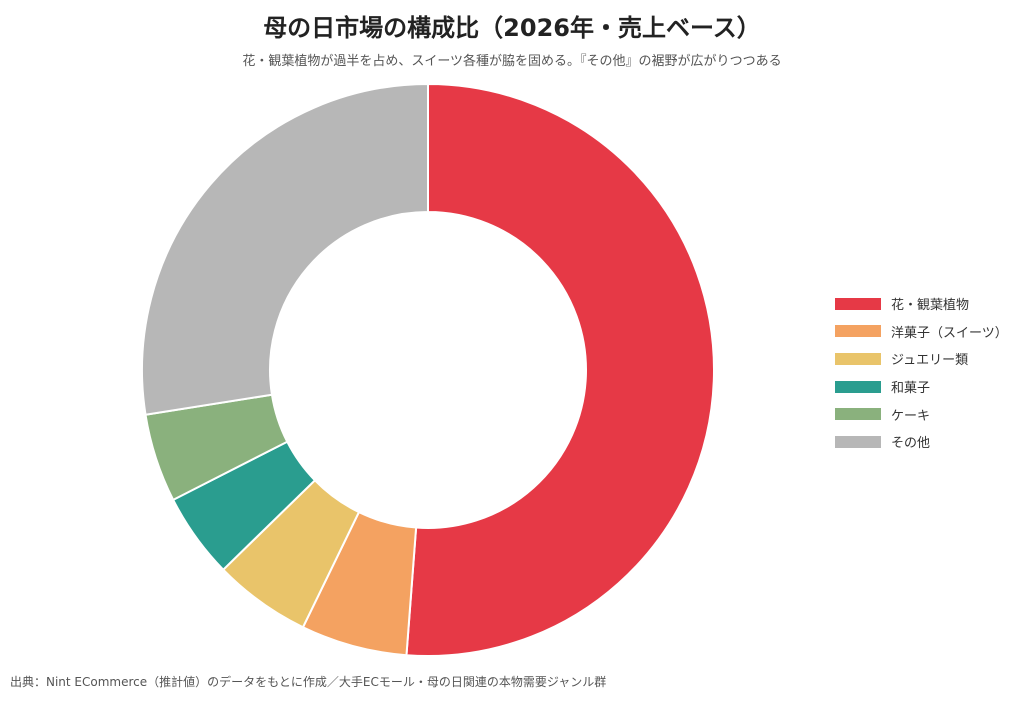 The width and height of the screenshot is (1024, 701). Describe the element at coordinates (911, 444) in the screenshot. I see `legend-label: その他` at that location.